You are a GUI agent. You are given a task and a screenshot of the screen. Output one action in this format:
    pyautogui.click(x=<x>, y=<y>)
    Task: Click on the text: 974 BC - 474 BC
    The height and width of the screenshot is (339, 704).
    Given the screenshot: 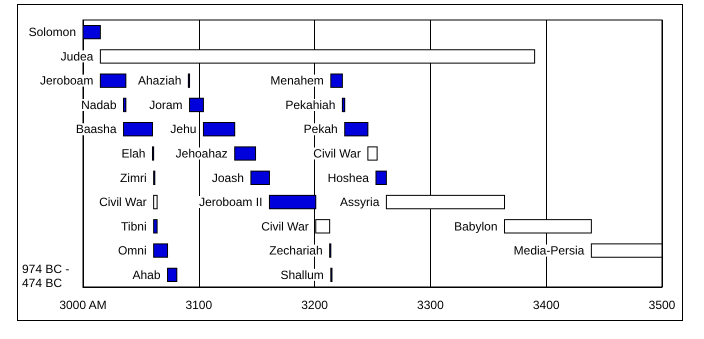 What is the action you would take?
    pyautogui.click(x=47, y=276)
    